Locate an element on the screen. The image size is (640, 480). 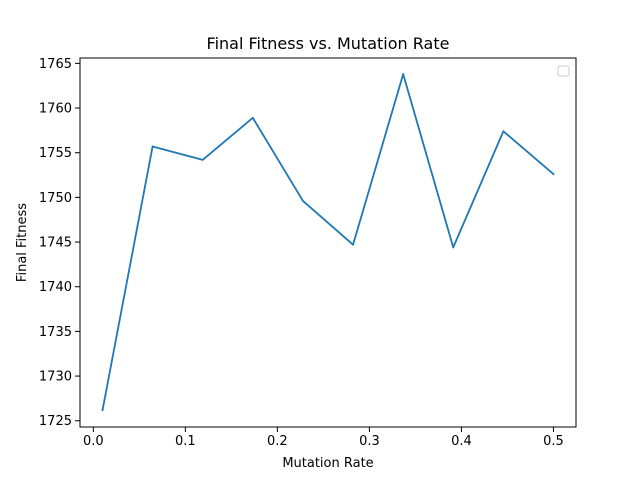
x-axis-title: Mutation Rate is located at coordinates (327, 463).